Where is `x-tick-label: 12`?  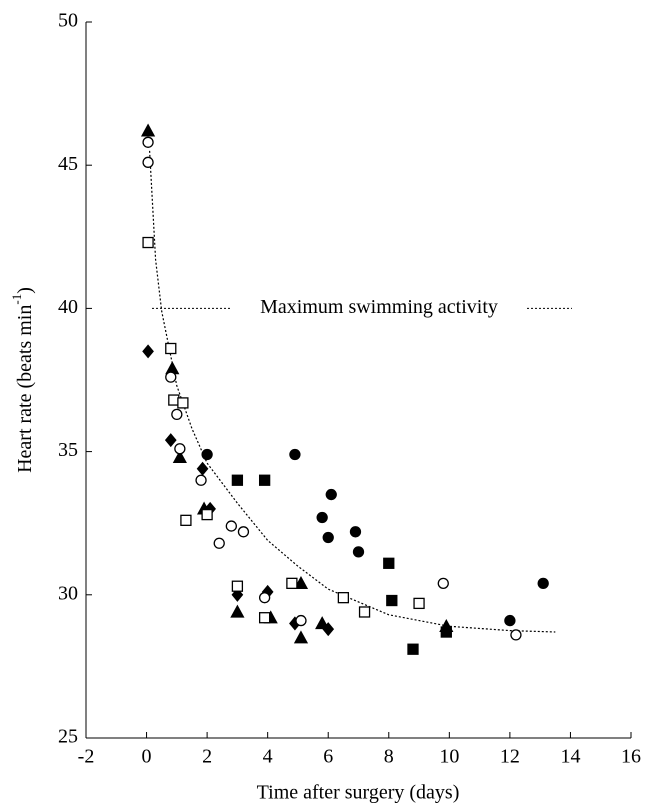
x-tick-label: 12 is located at coordinates (510, 757).